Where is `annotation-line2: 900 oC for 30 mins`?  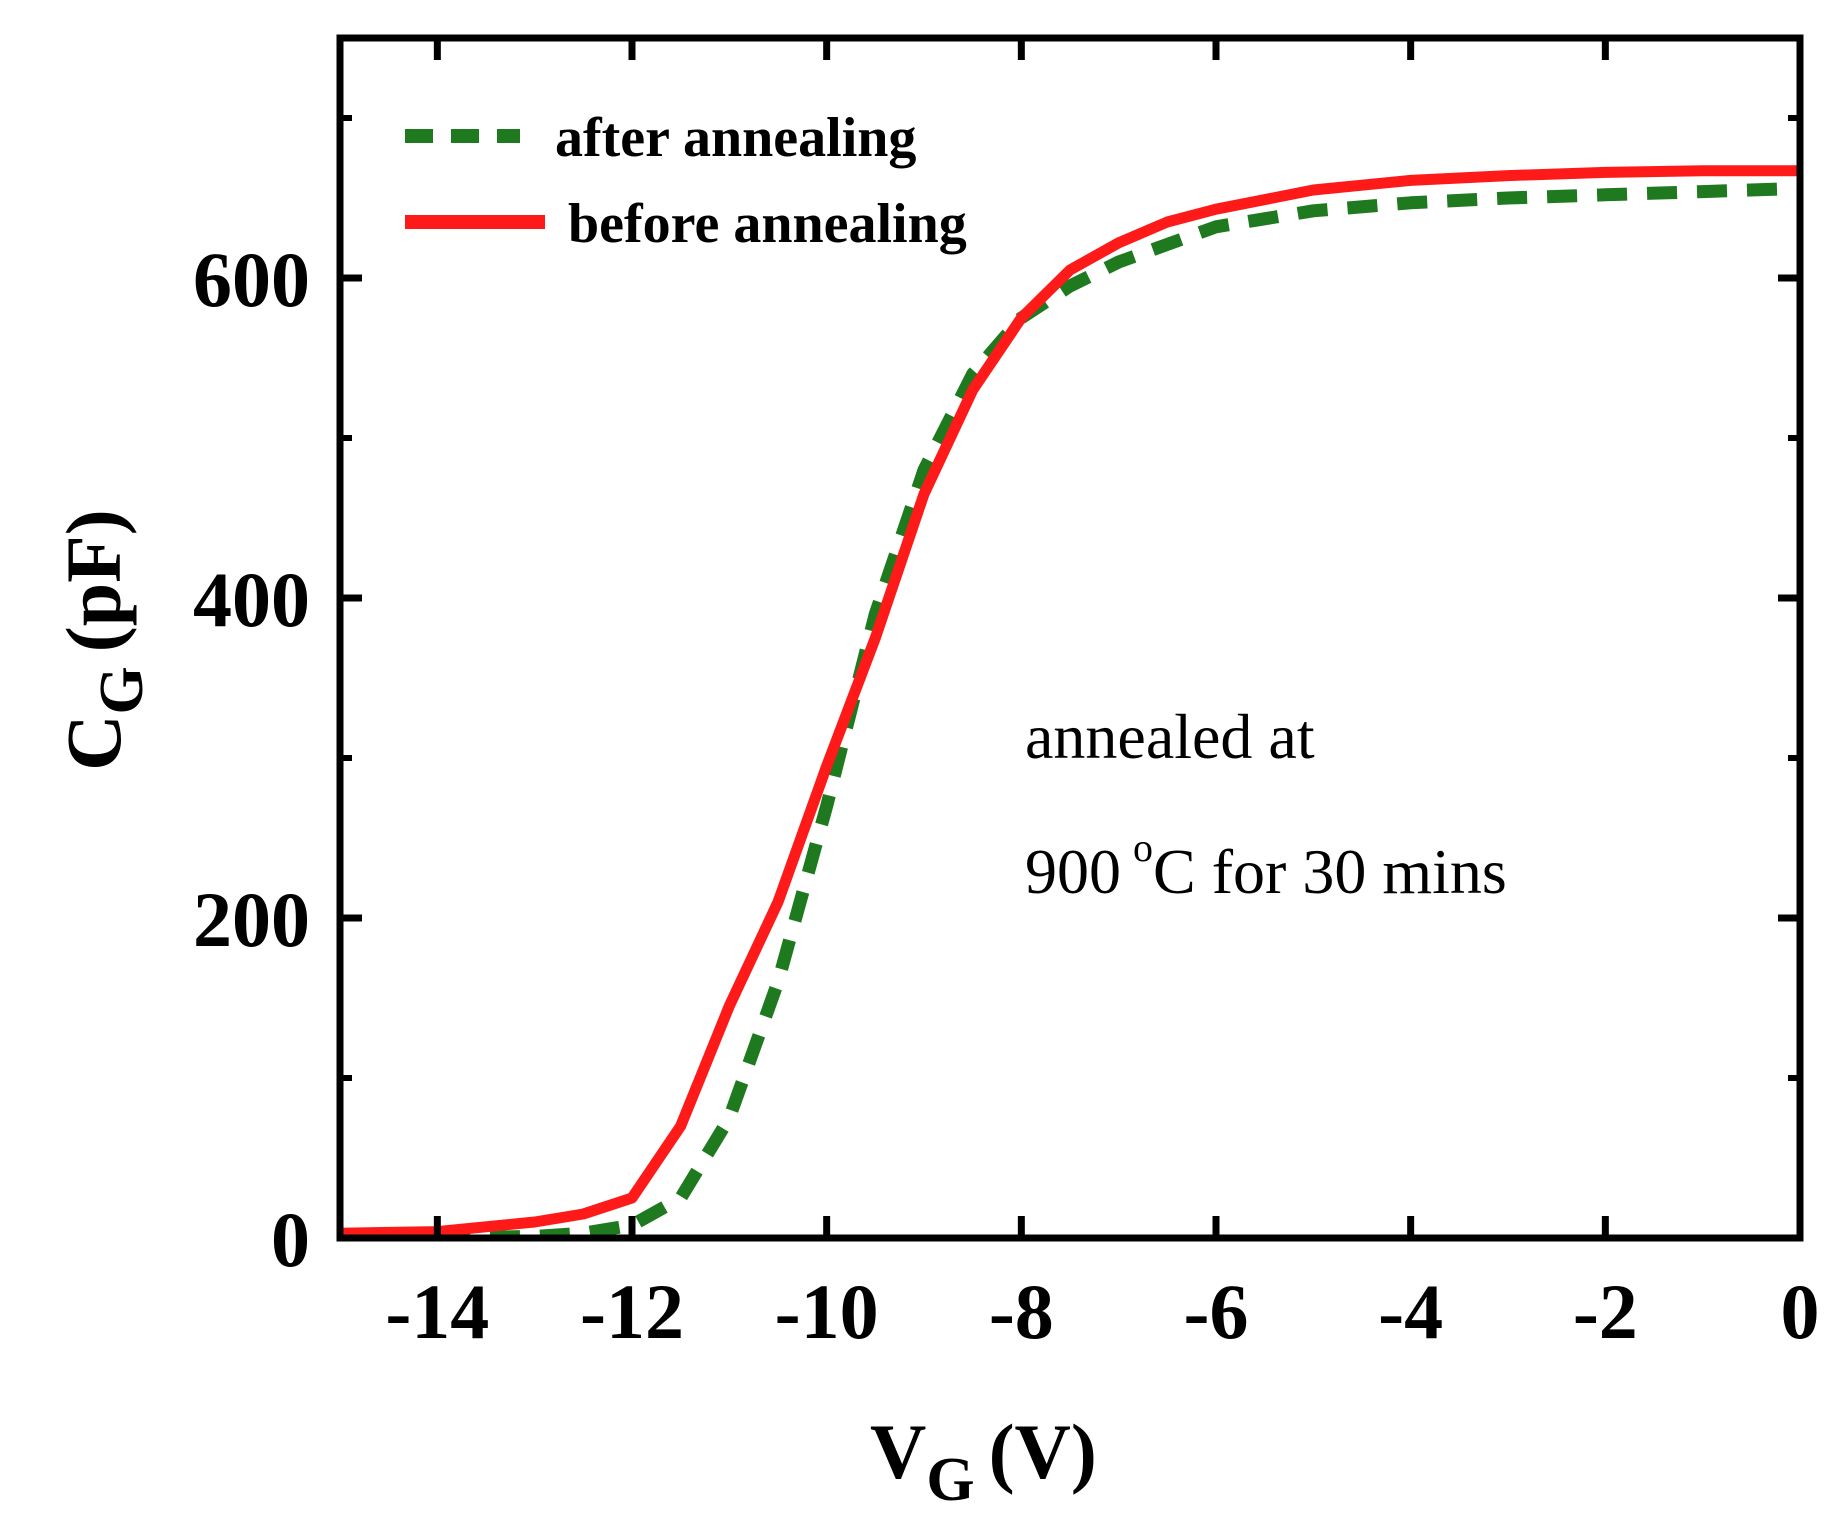 annotation-line2: 900 oC for 30 mins is located at coordinates (1266, 866).